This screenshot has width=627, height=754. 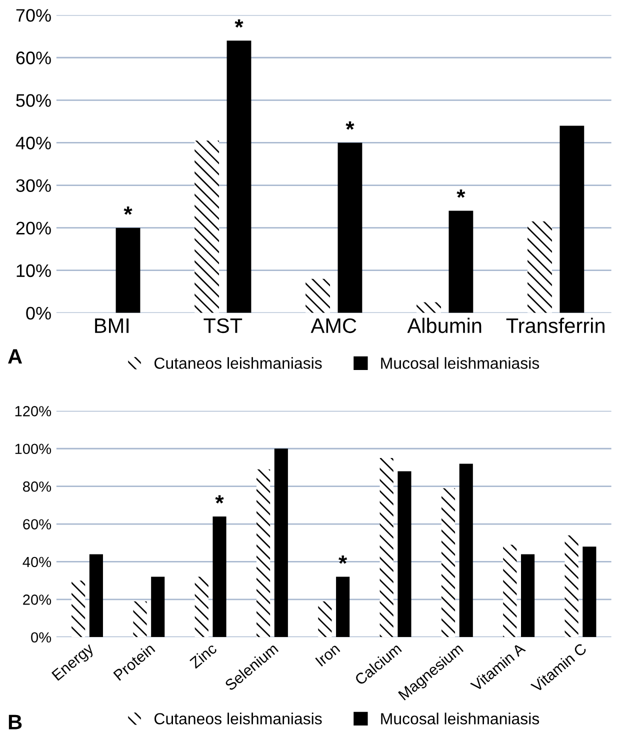 What do you see at coordinates (33, 185) in the screenshot?
I see `y-tick-label: 30%` at bounding box center [33, 185].